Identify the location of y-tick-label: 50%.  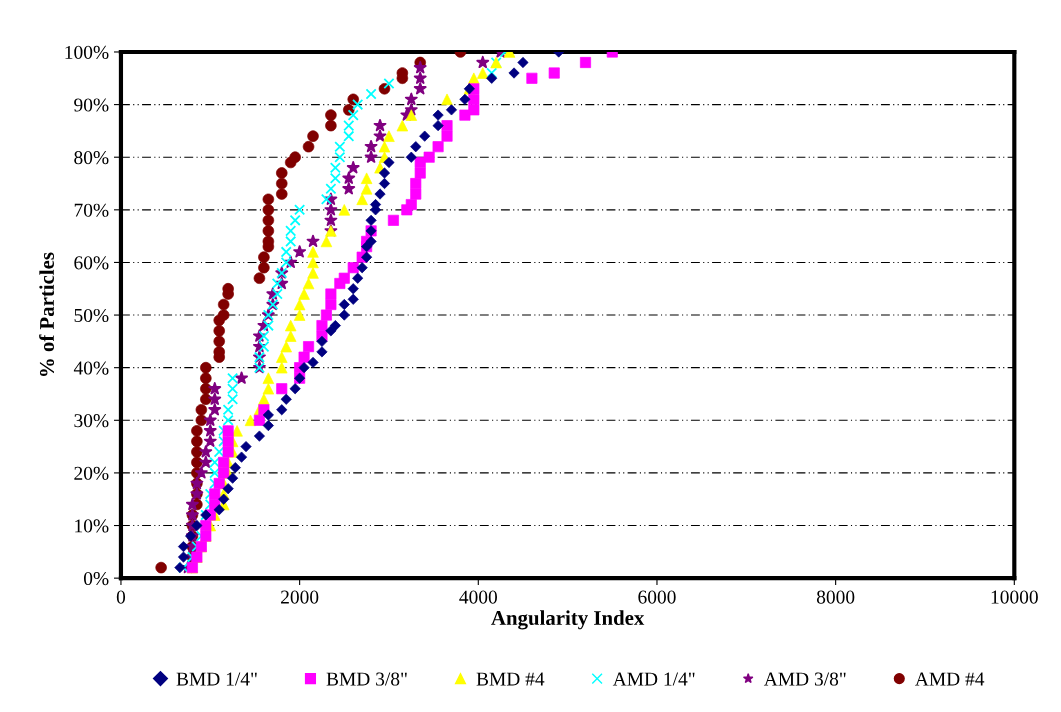
(91, 315).